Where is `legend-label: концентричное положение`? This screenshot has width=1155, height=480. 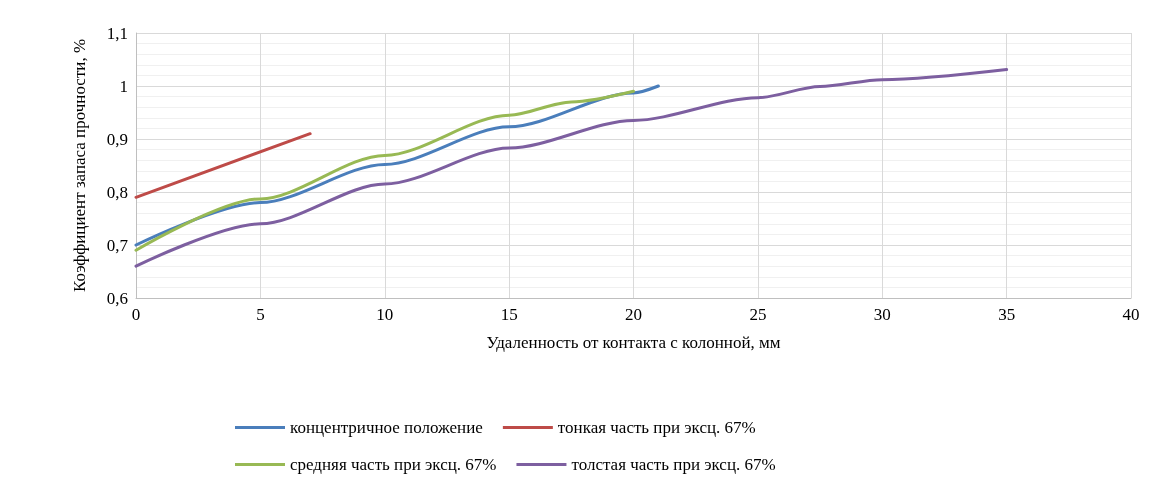
legend-label: концентричное положение is located at coordinates (386, 427).